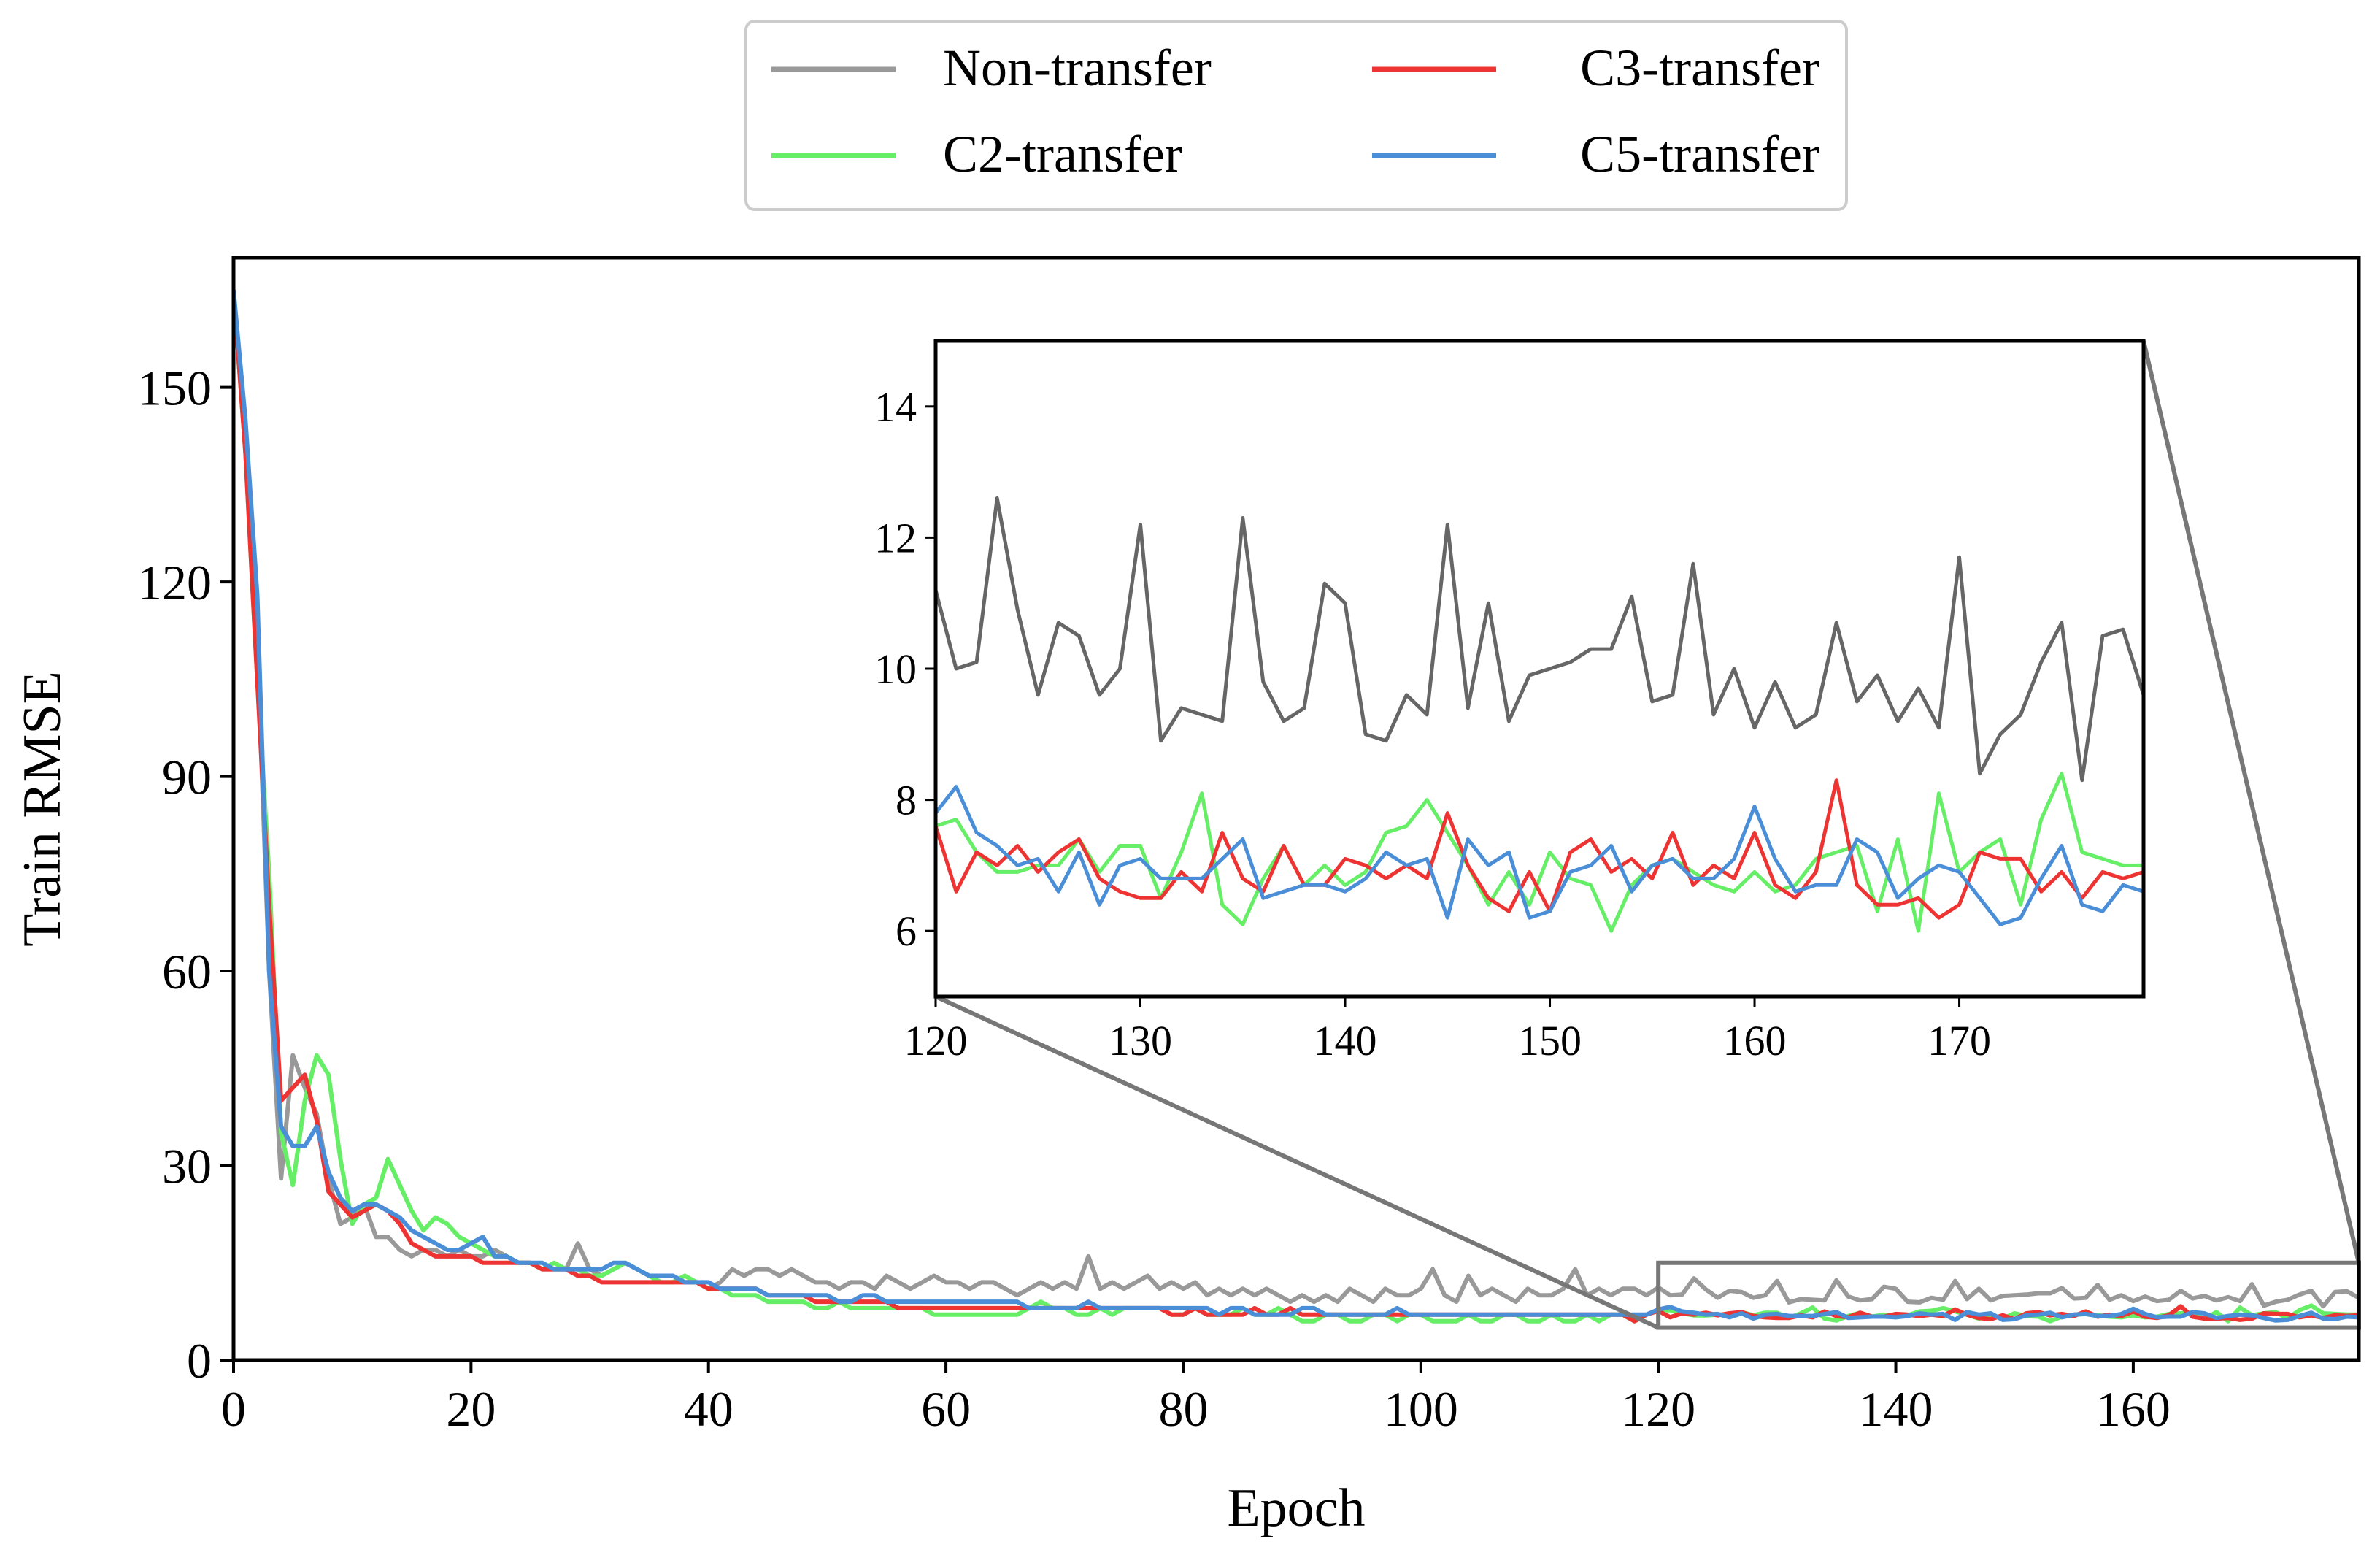 Image resolution: width=2380 pixels, height=1555 pixels. What do you see at coordinates (200, 1361) in the screenshot?
I see `y-tick-label: 0` at bounding box center [200, 1361].